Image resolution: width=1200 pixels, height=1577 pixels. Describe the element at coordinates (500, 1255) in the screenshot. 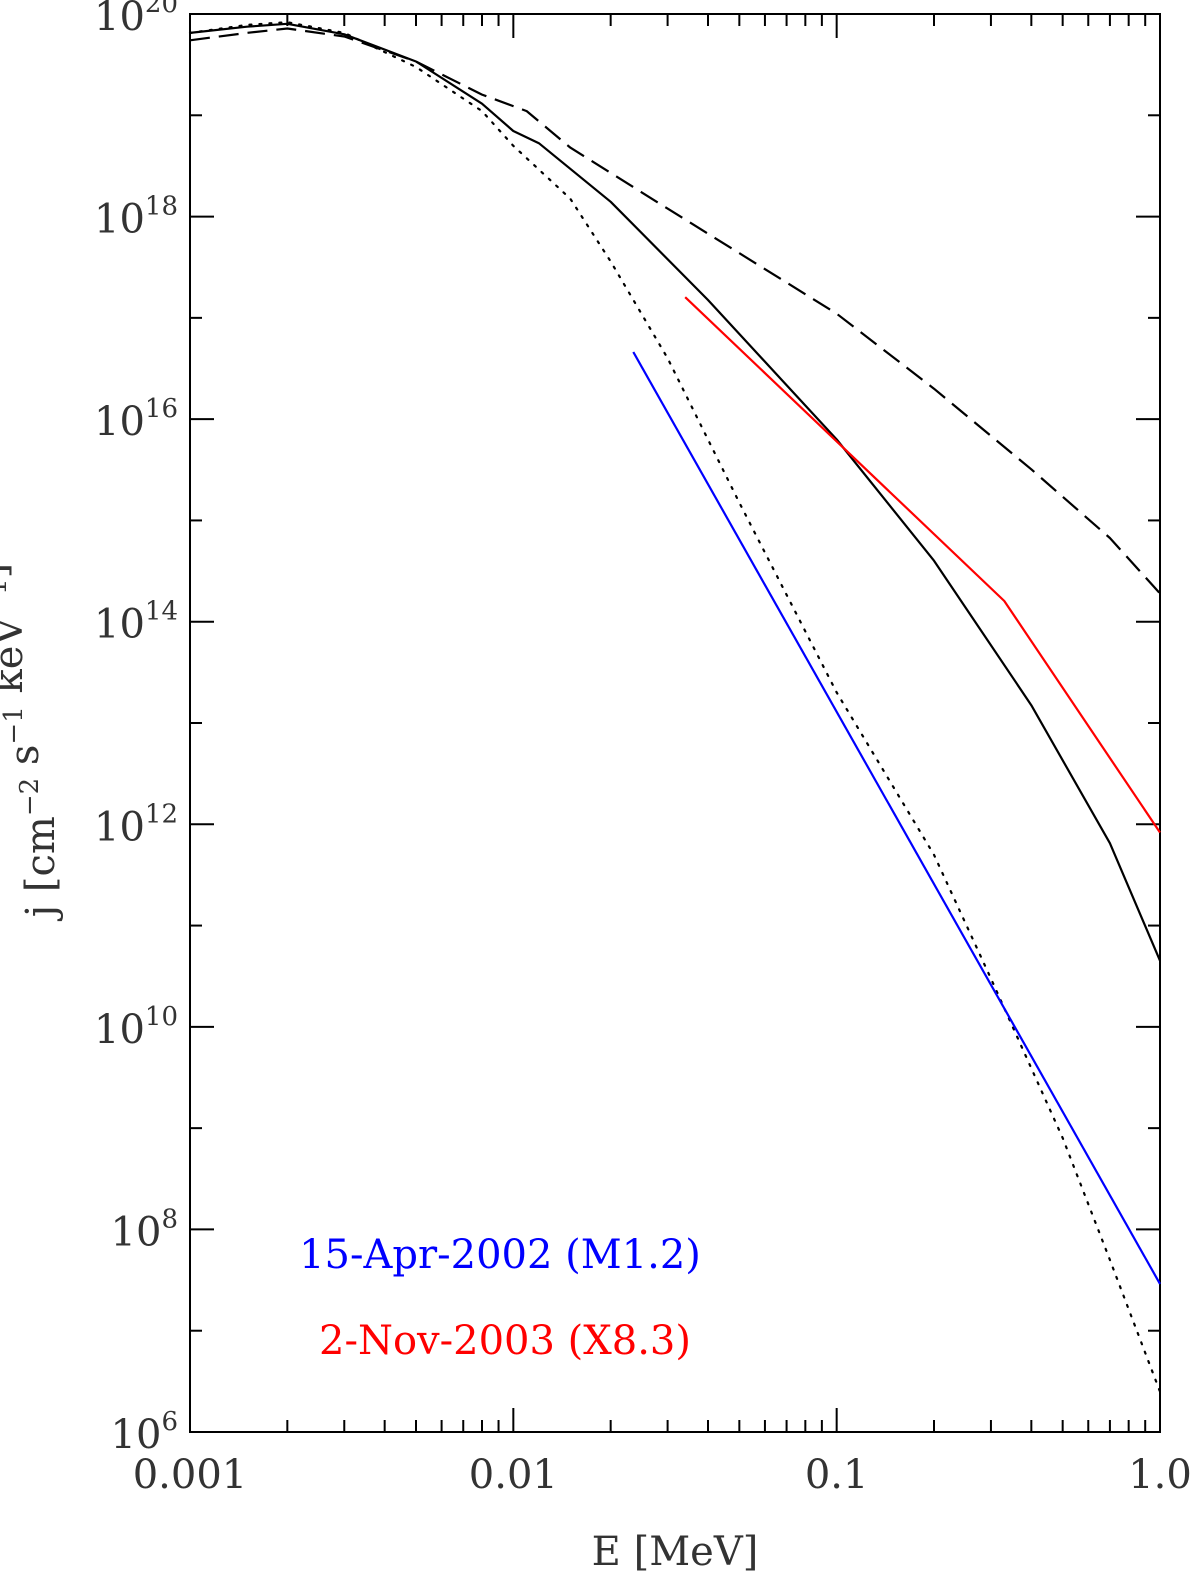

I see `legend-label-blue: 15-Apr-2002 (M1.2)` at that location.